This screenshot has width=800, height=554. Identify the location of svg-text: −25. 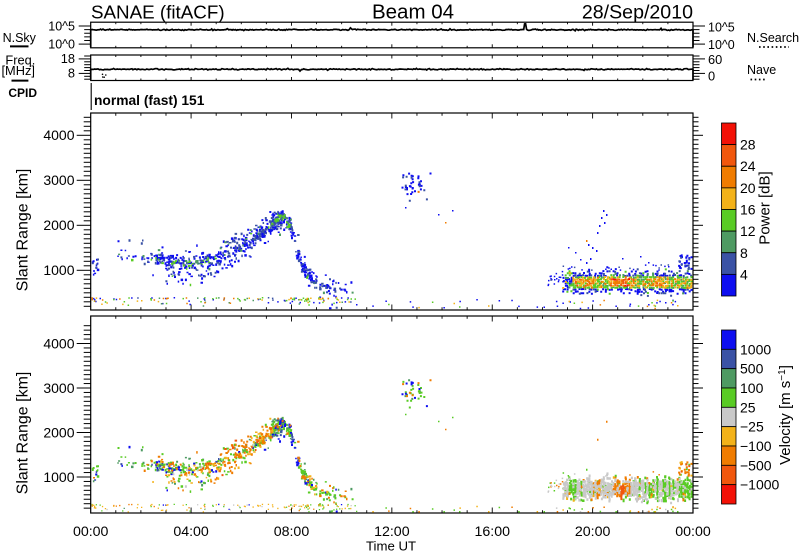
(752, 427).